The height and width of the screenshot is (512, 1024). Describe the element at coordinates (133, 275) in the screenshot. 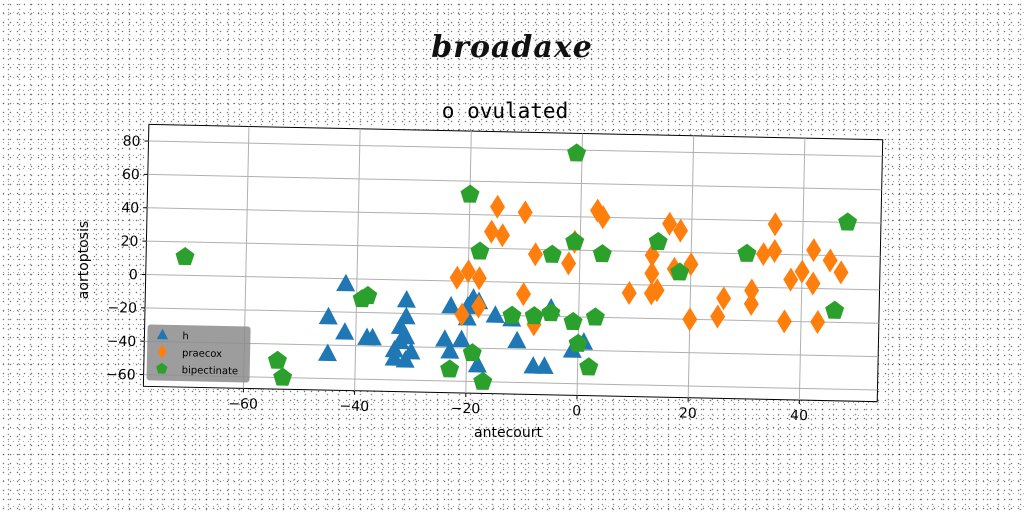

I see `y-tick-label: 0` at that location.